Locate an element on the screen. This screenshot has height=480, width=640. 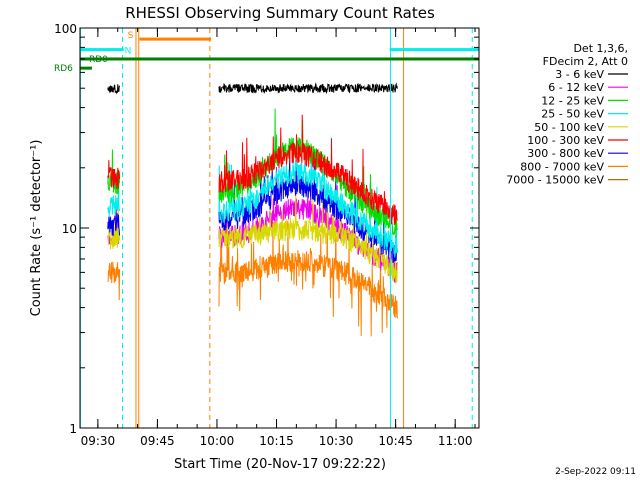
legend-header-1: FDecim 2, Att 0 is located at coordinates (585, 61).